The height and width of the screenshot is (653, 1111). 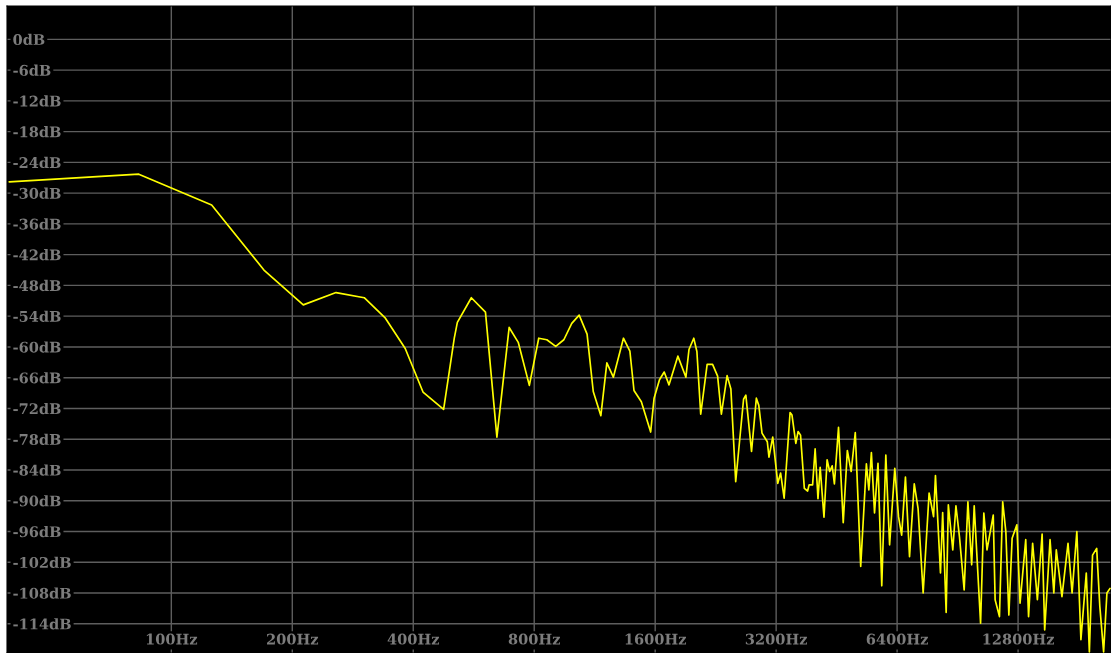 What do you see at coordinates (37, 501) in the screenshot?
I see `y-tick-label: -90dB` at bounding box center [37, 501].